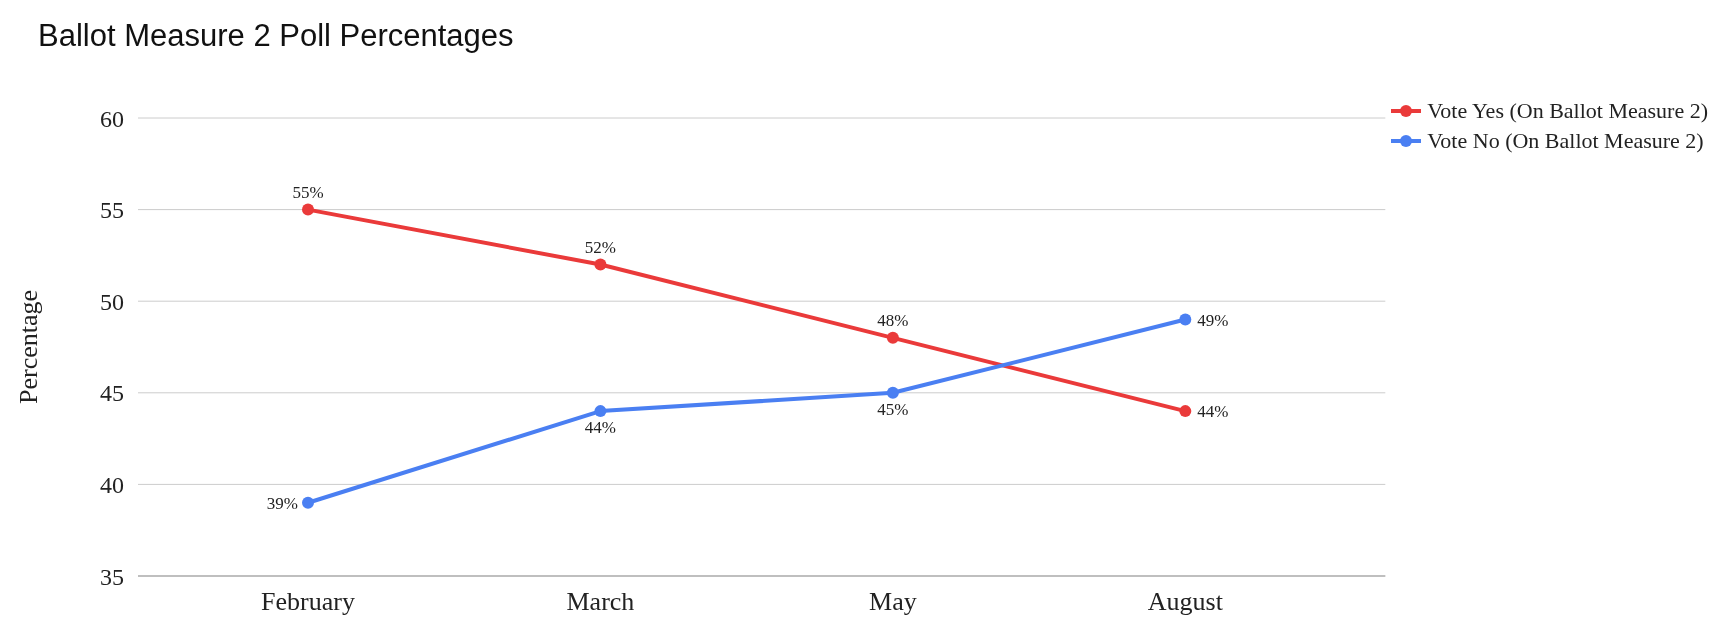  What do you see at coordinates (276, 36) in the screenshot?
I see `chart-title: Ballot Measure 2 Poll Percentages` at bounding box center [276, 36].